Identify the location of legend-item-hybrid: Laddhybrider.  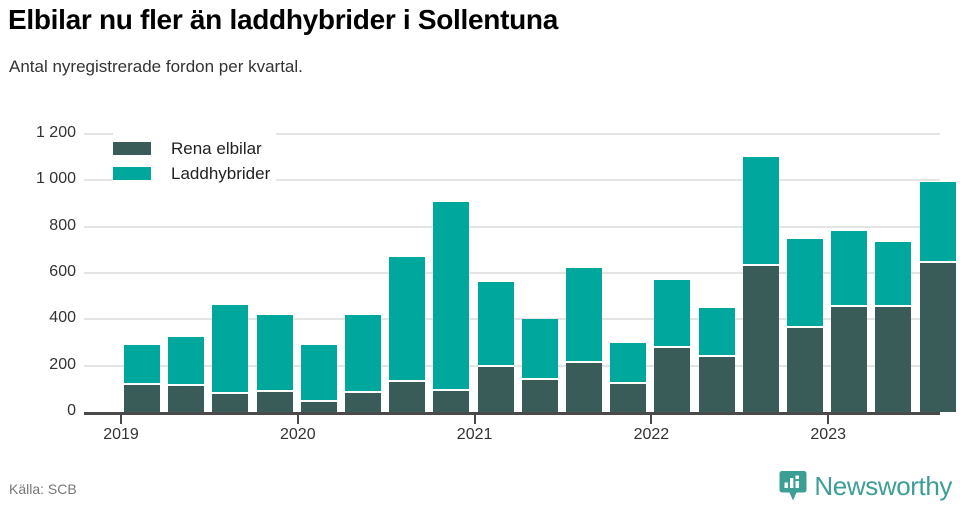
(191, 173).